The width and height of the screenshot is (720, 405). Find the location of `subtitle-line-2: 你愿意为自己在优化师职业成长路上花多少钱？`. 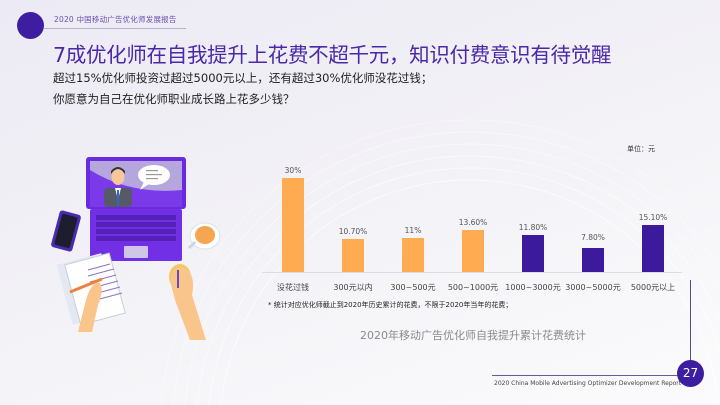

subtitle-line-2: 你愿意为自己在优化师职业成长路上花多少钱？ is located at coordinates (174, 99).